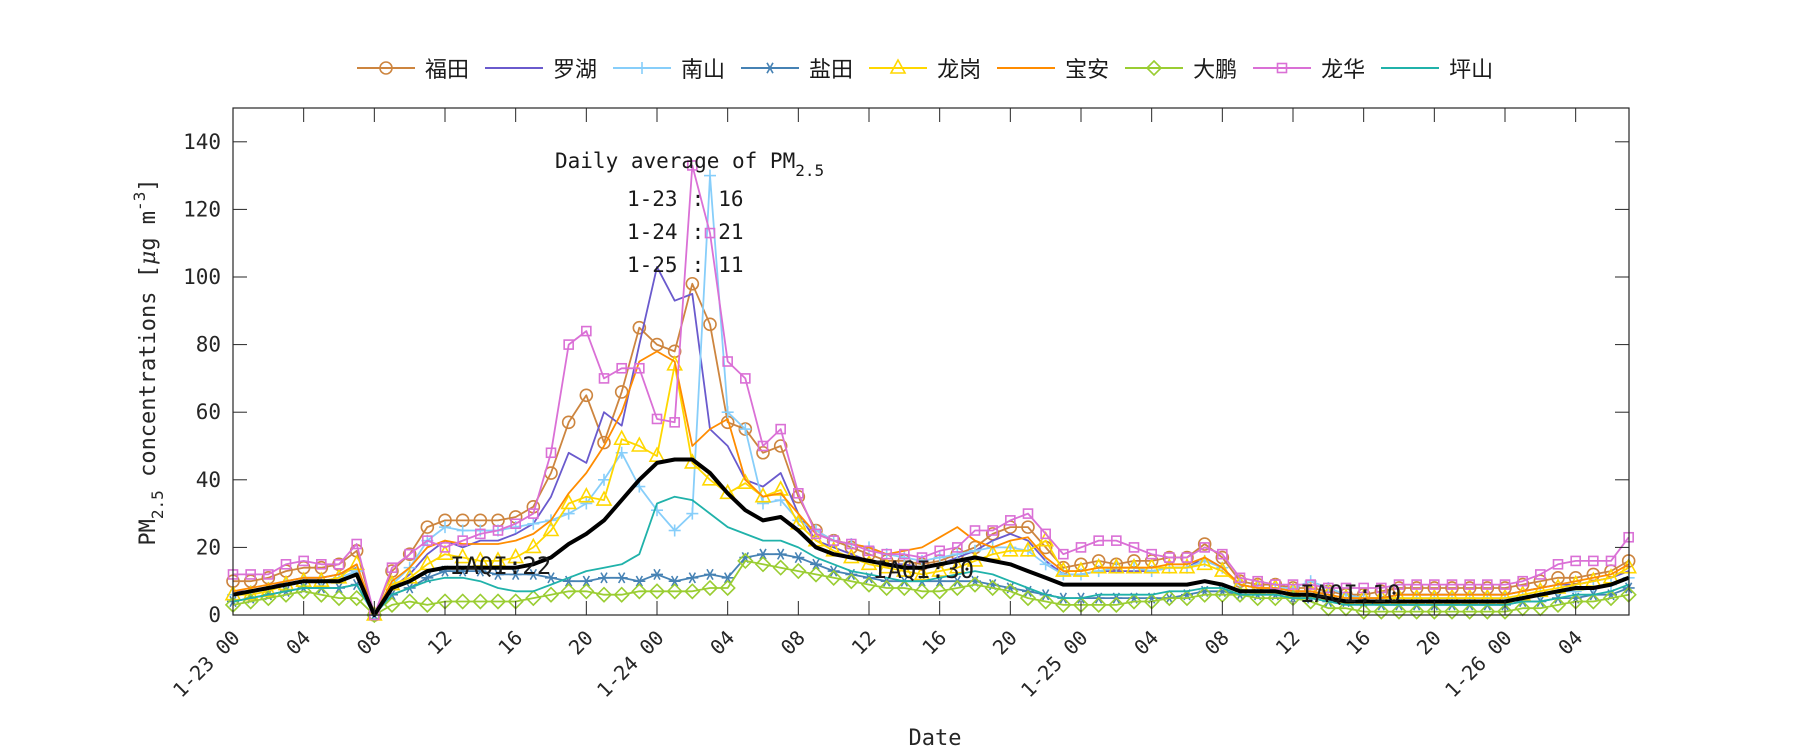 The image size is (1800, 750). What do you see at coordinates (959, 70) in the screenshot?
I see `legend-label: 龙岗` at bounding box center [959, 70].